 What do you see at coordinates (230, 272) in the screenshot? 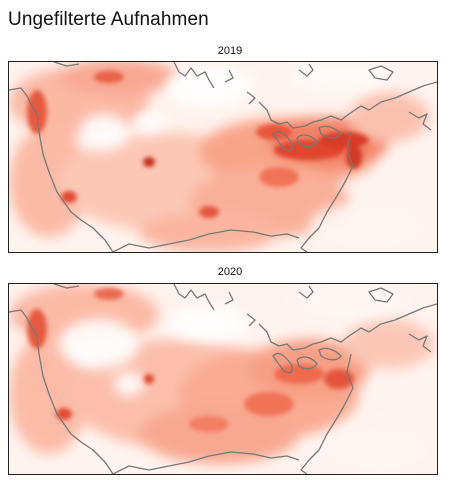
I see `map-label-2020: 2020` at bounding box center [230, 272].